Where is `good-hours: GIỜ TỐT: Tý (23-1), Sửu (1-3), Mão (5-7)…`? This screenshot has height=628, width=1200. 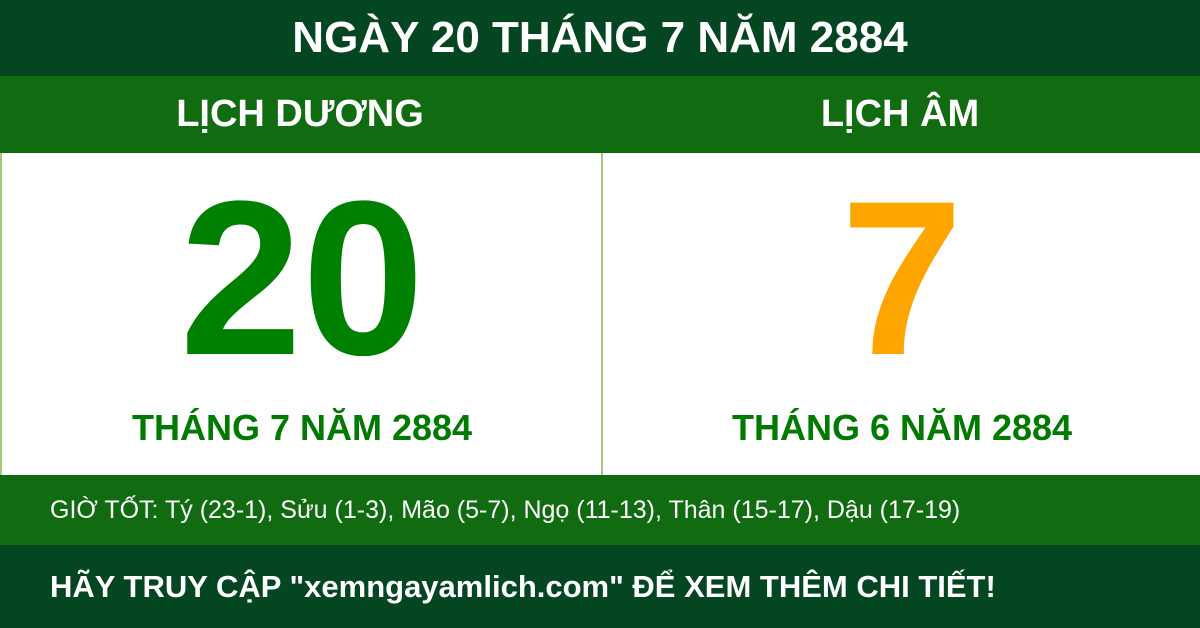
good-hours: GIỜ TỐT: Tý (23-1), Sửu (1-3), Mão (5-7)… is located at coordinates (600, 510).